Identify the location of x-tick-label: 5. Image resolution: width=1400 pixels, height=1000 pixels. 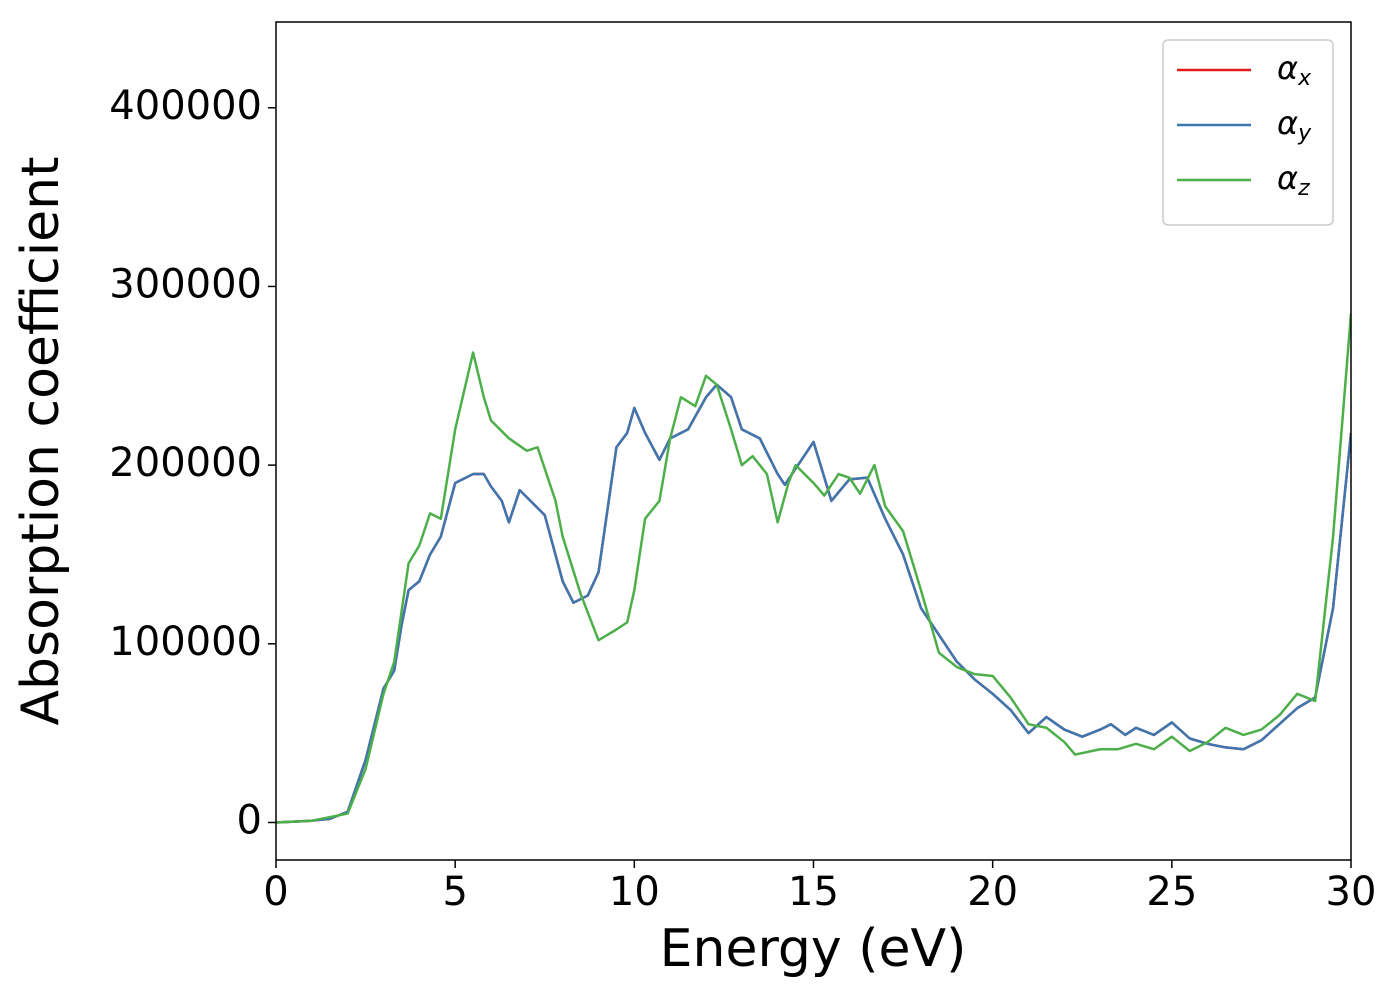
(454, 892).